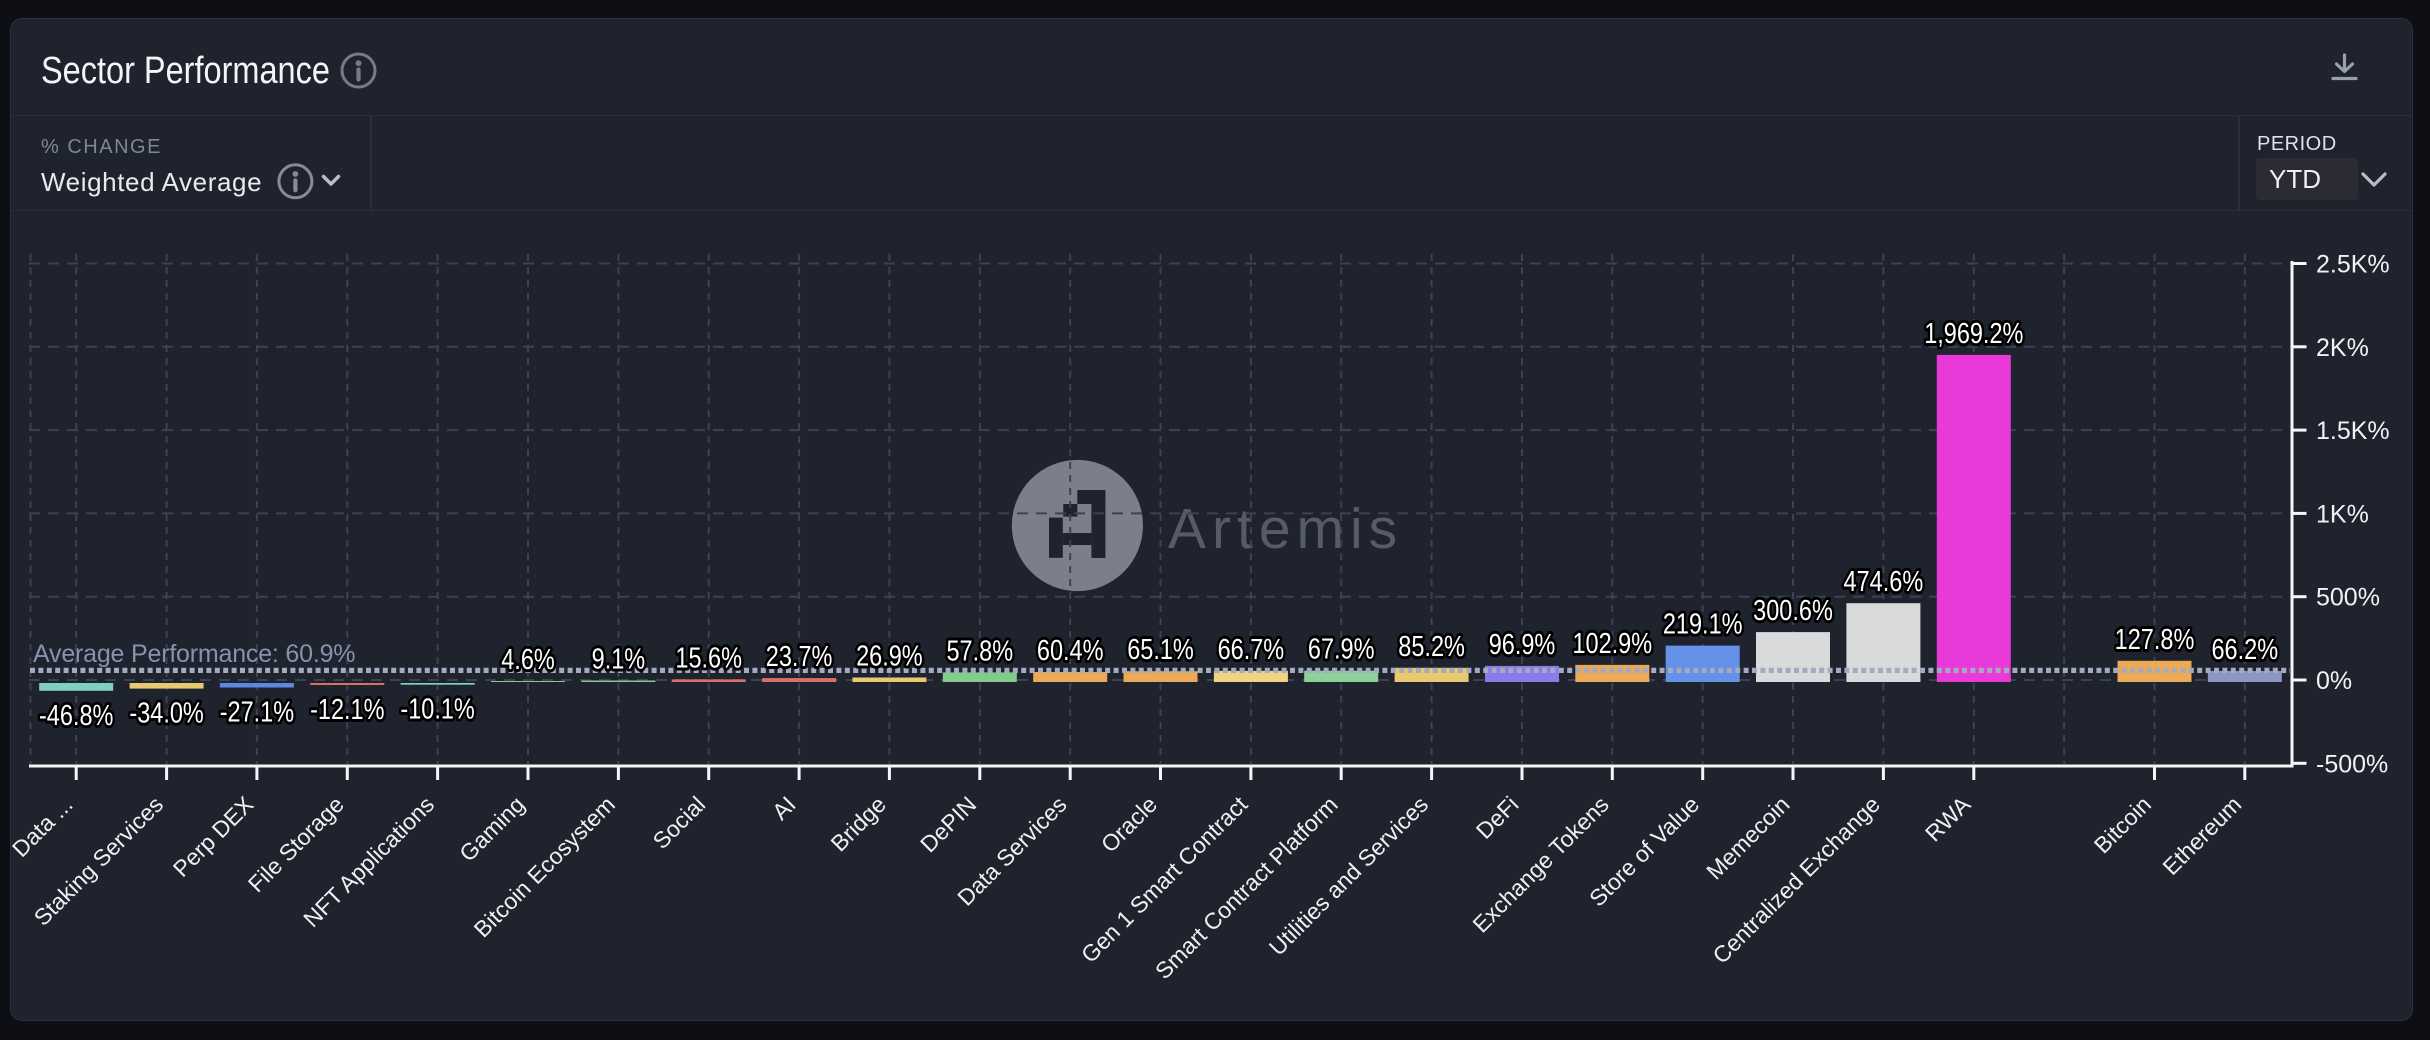 This screenshot has width=2430, height=1040. What do you see at coordinates (437, 710) in the screenshot?
I see `svg-text: -10.1%` at bounding box center [437, 710].